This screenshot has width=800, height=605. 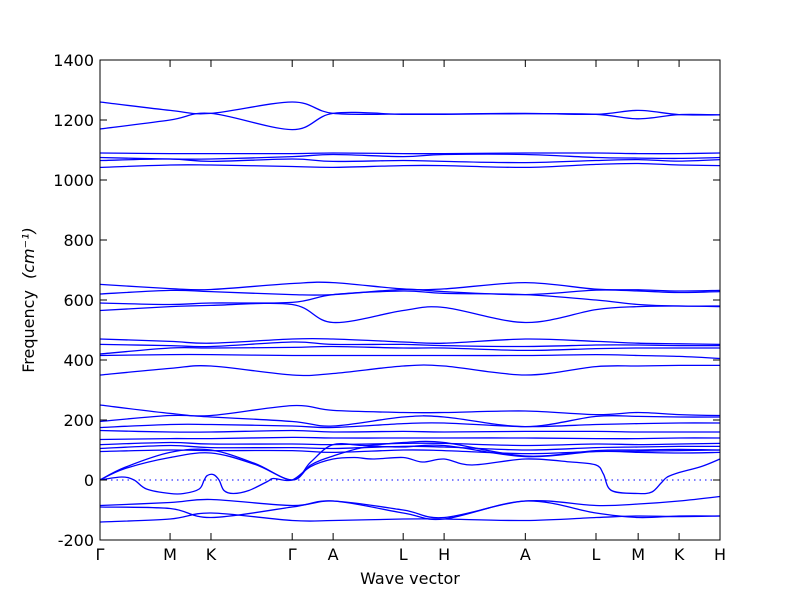 I want to click on y-tick-label: 600, so click(x=78, y=300).